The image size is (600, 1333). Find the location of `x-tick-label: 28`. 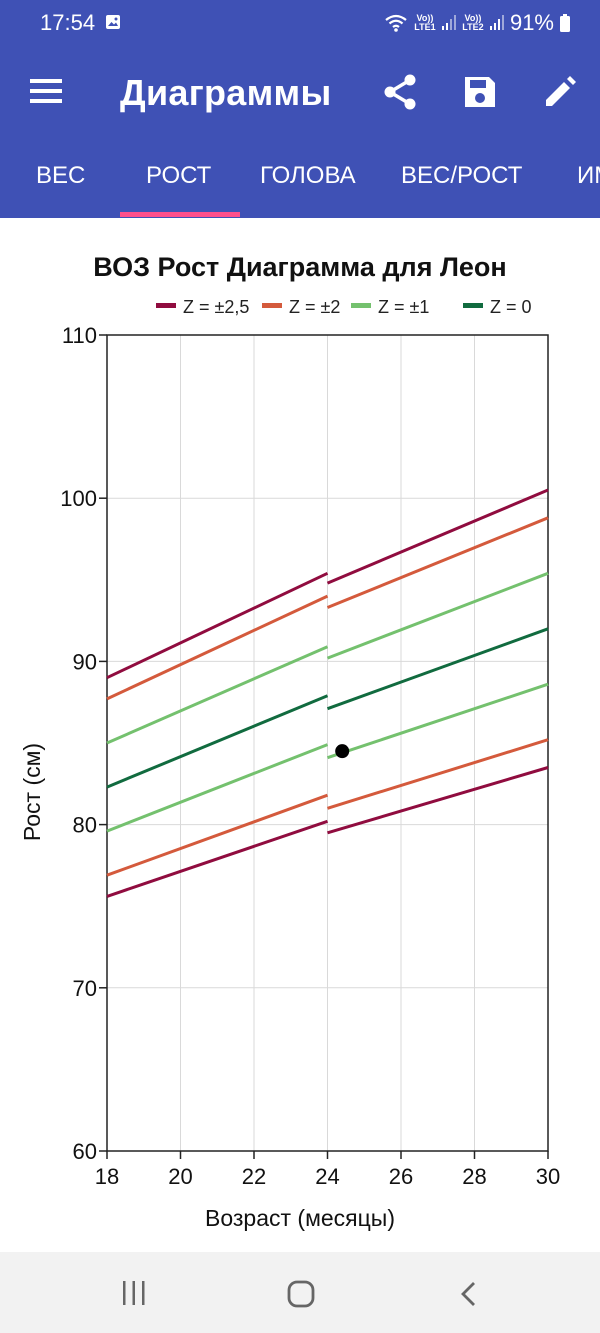

x-tick-label: 28 is located at coordinates (474, 1176).